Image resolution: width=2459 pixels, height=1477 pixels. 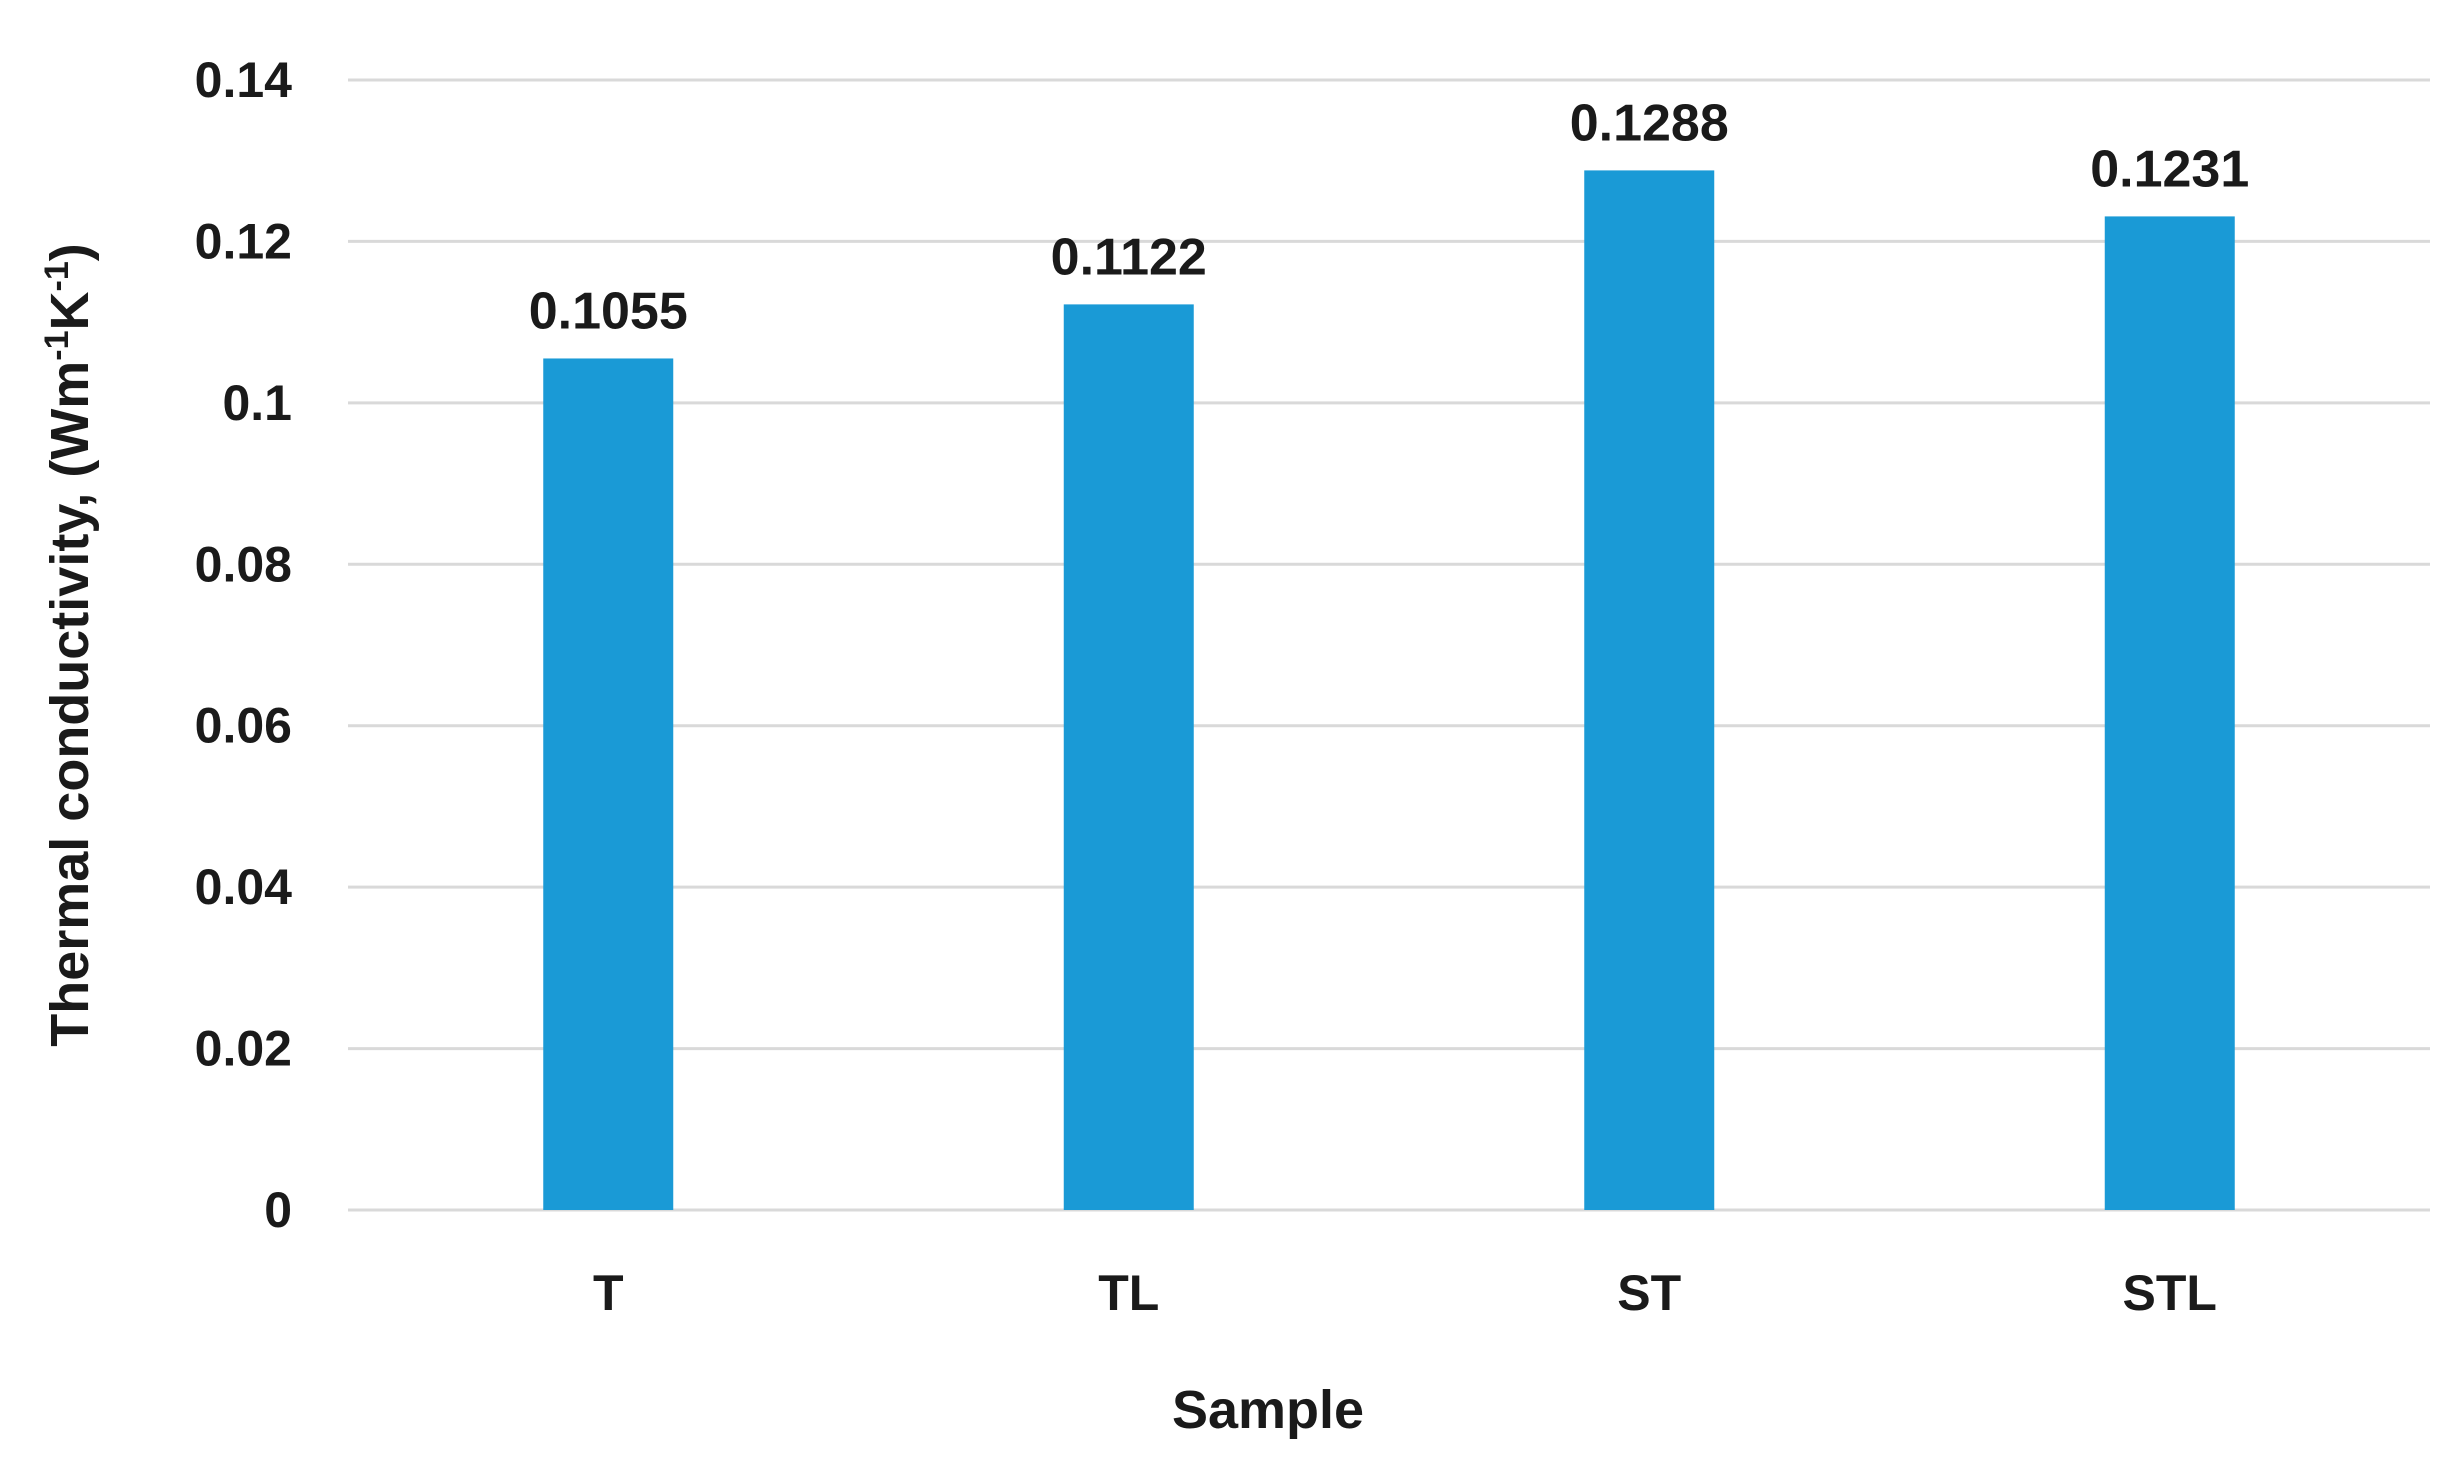 I want to click on y-axis-title-mid: K, so click(x=70, y=310).